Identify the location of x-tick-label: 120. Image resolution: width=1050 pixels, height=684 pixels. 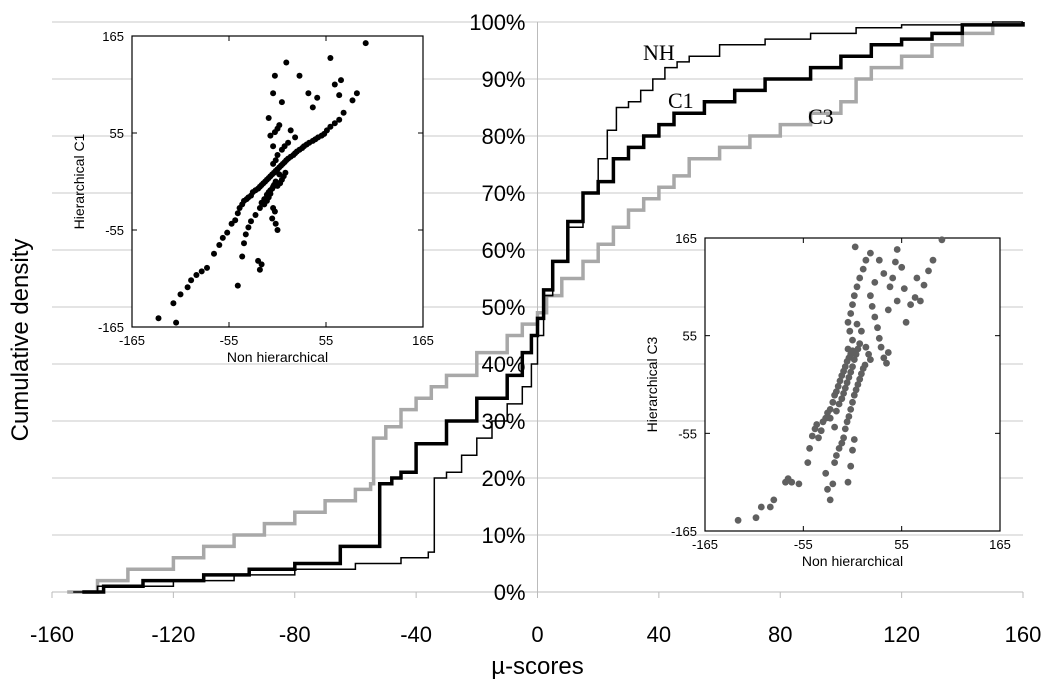
(901, 634).